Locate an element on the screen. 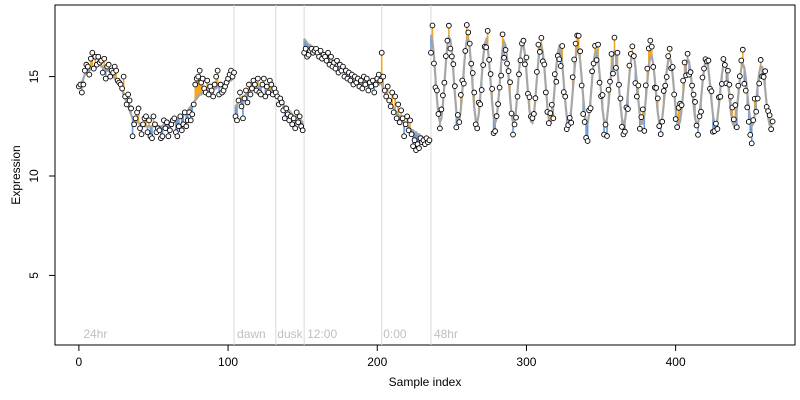  y-tick-label-2: 15 is located at coordinates (34, 77).